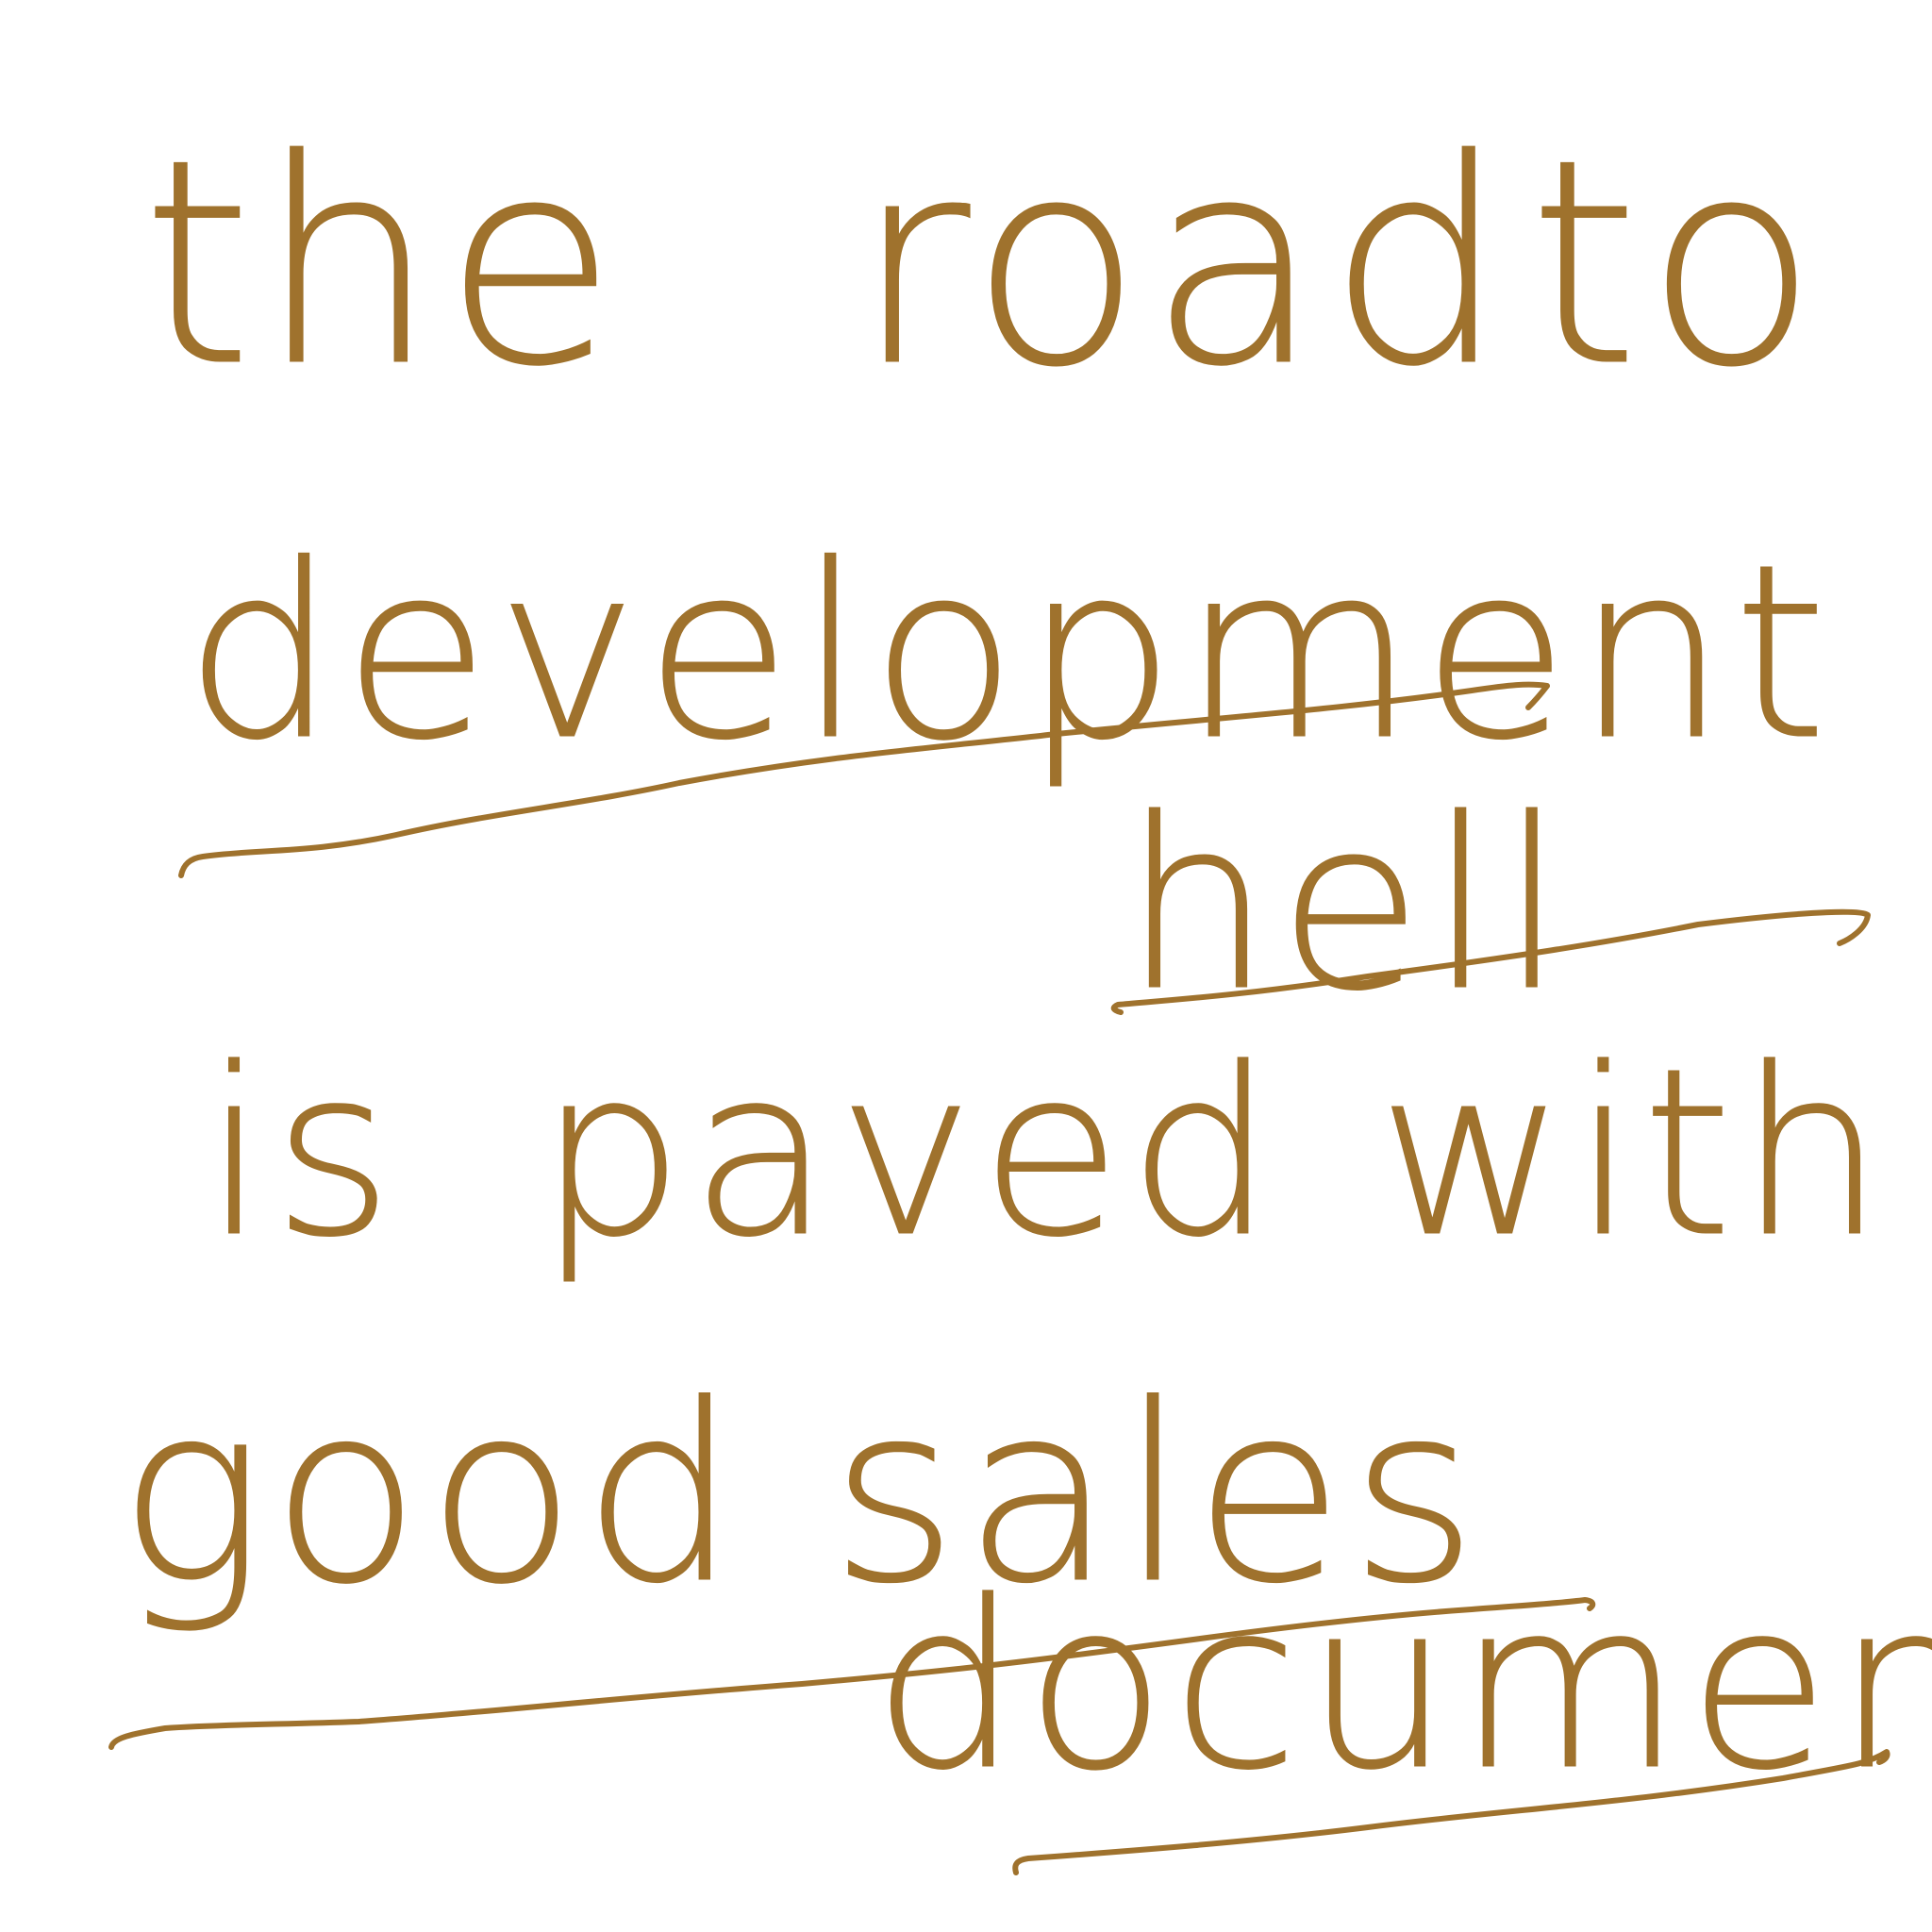  Describe the element at coordinates (1008, 653) in the screenshot. I see `word-development: development` at that location.